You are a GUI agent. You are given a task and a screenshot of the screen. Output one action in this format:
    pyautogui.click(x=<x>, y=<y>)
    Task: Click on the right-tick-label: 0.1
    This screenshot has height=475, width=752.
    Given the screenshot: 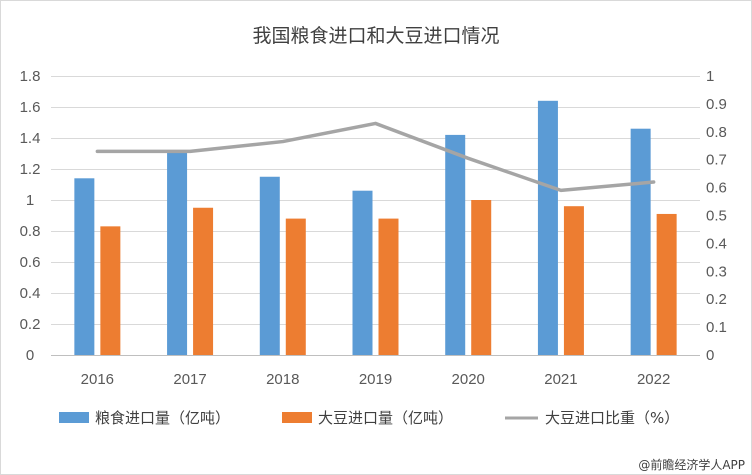 What is the action you would take?
    pyautogui.click(x=716, y=327)
    